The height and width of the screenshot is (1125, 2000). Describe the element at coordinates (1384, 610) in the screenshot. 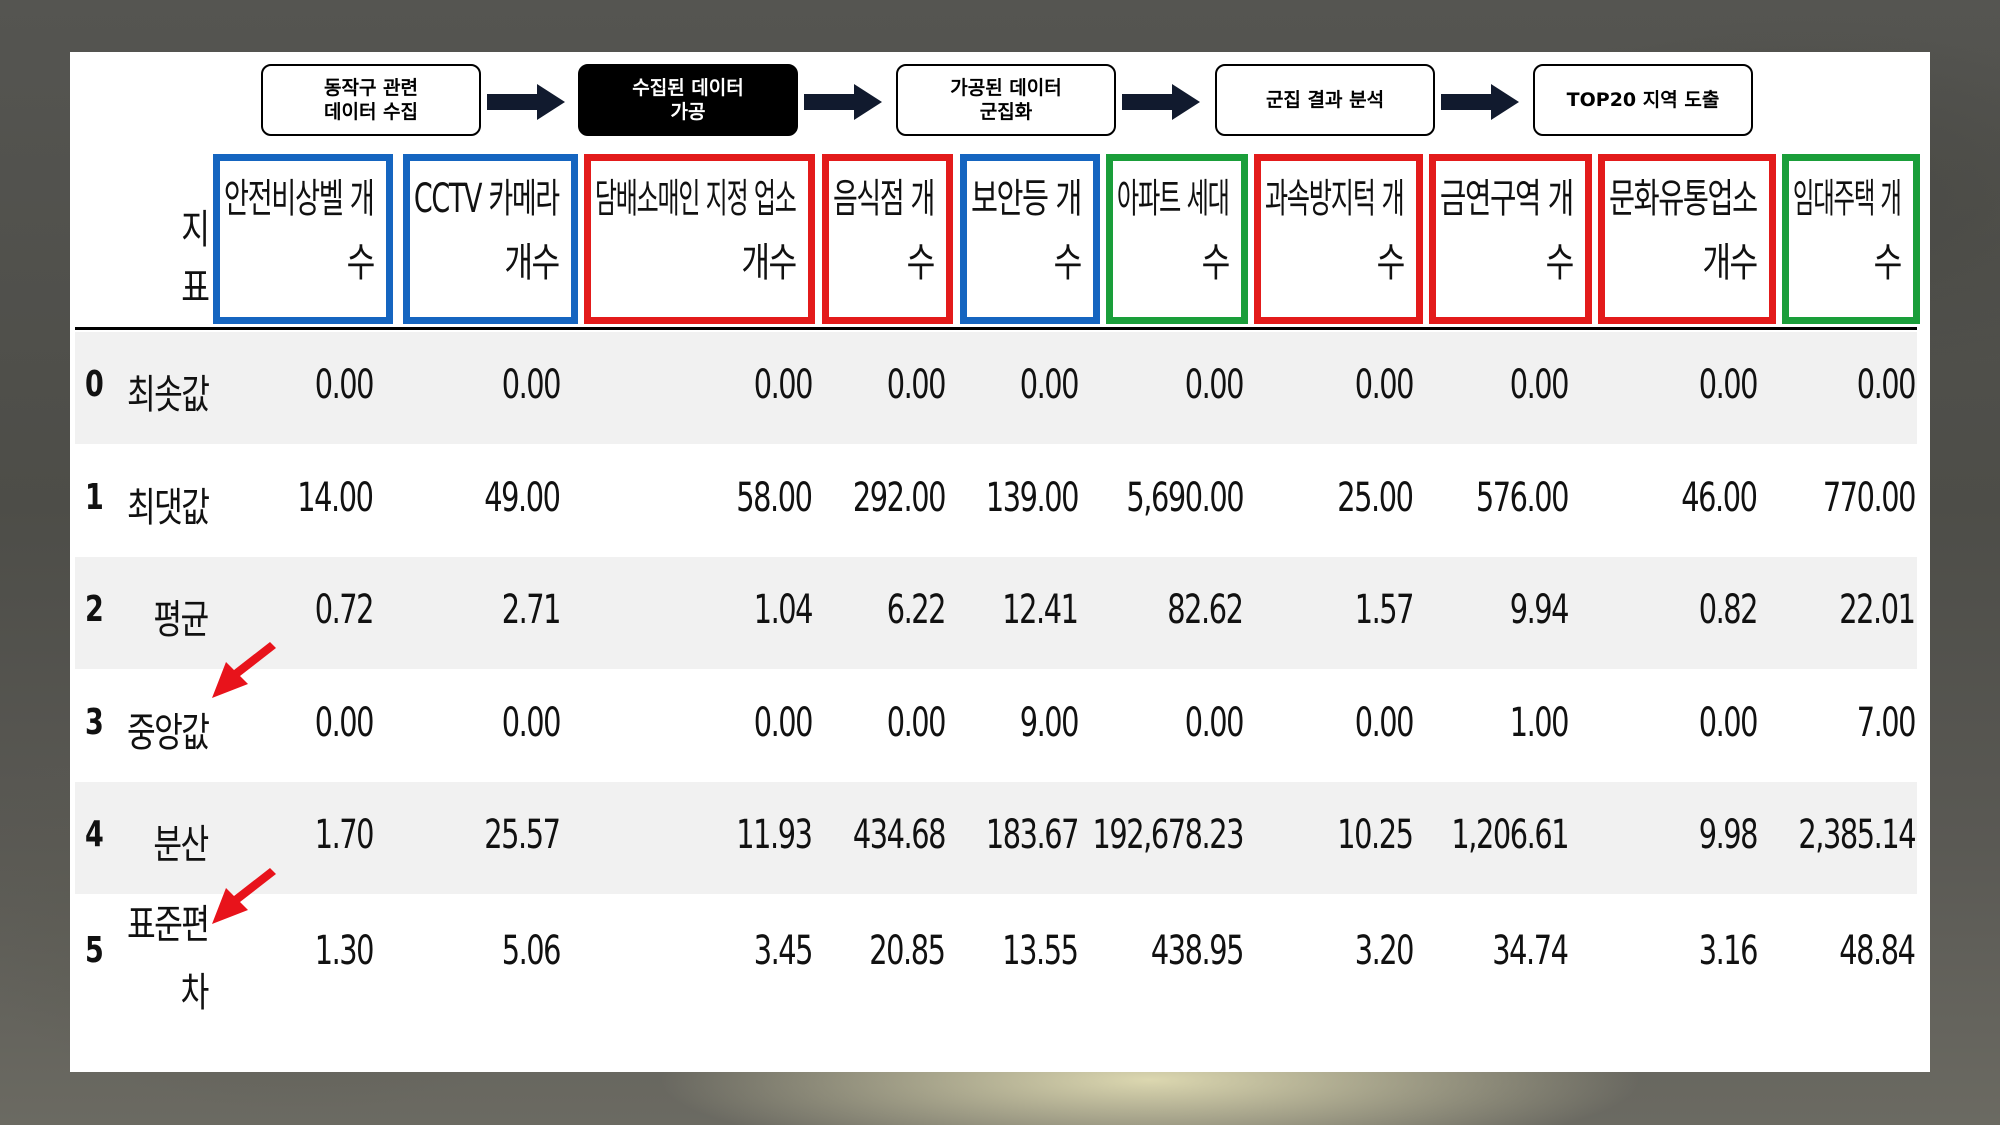

I see `table-cell: 1.57` at that location.